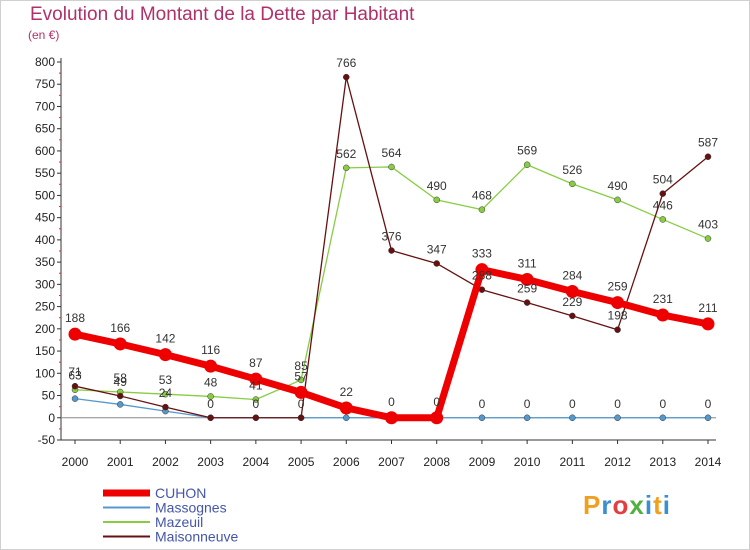 This screenshot has height=550, width=750. What do you see at coordinates (708, 225) in the screenshot?
I see `data-label-mazeuil: 403` at bounding box center [708, 225].